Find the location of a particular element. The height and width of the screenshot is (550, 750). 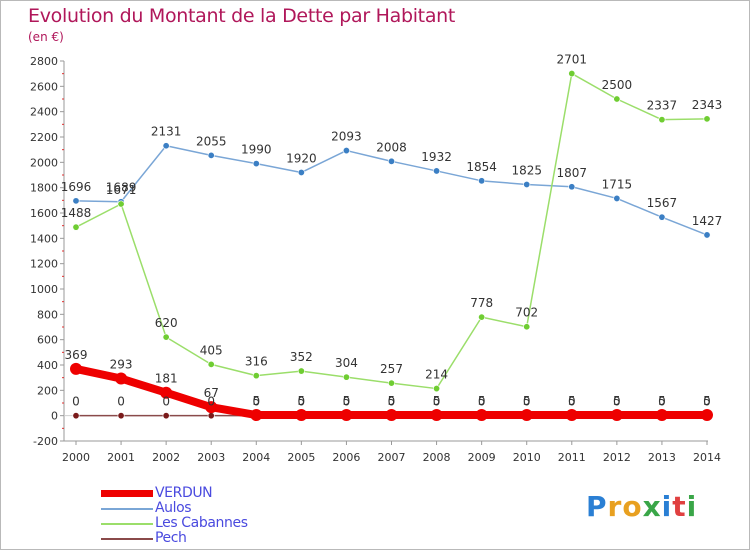

x-tick-label: 2004 is located at coordinates (256, 457).